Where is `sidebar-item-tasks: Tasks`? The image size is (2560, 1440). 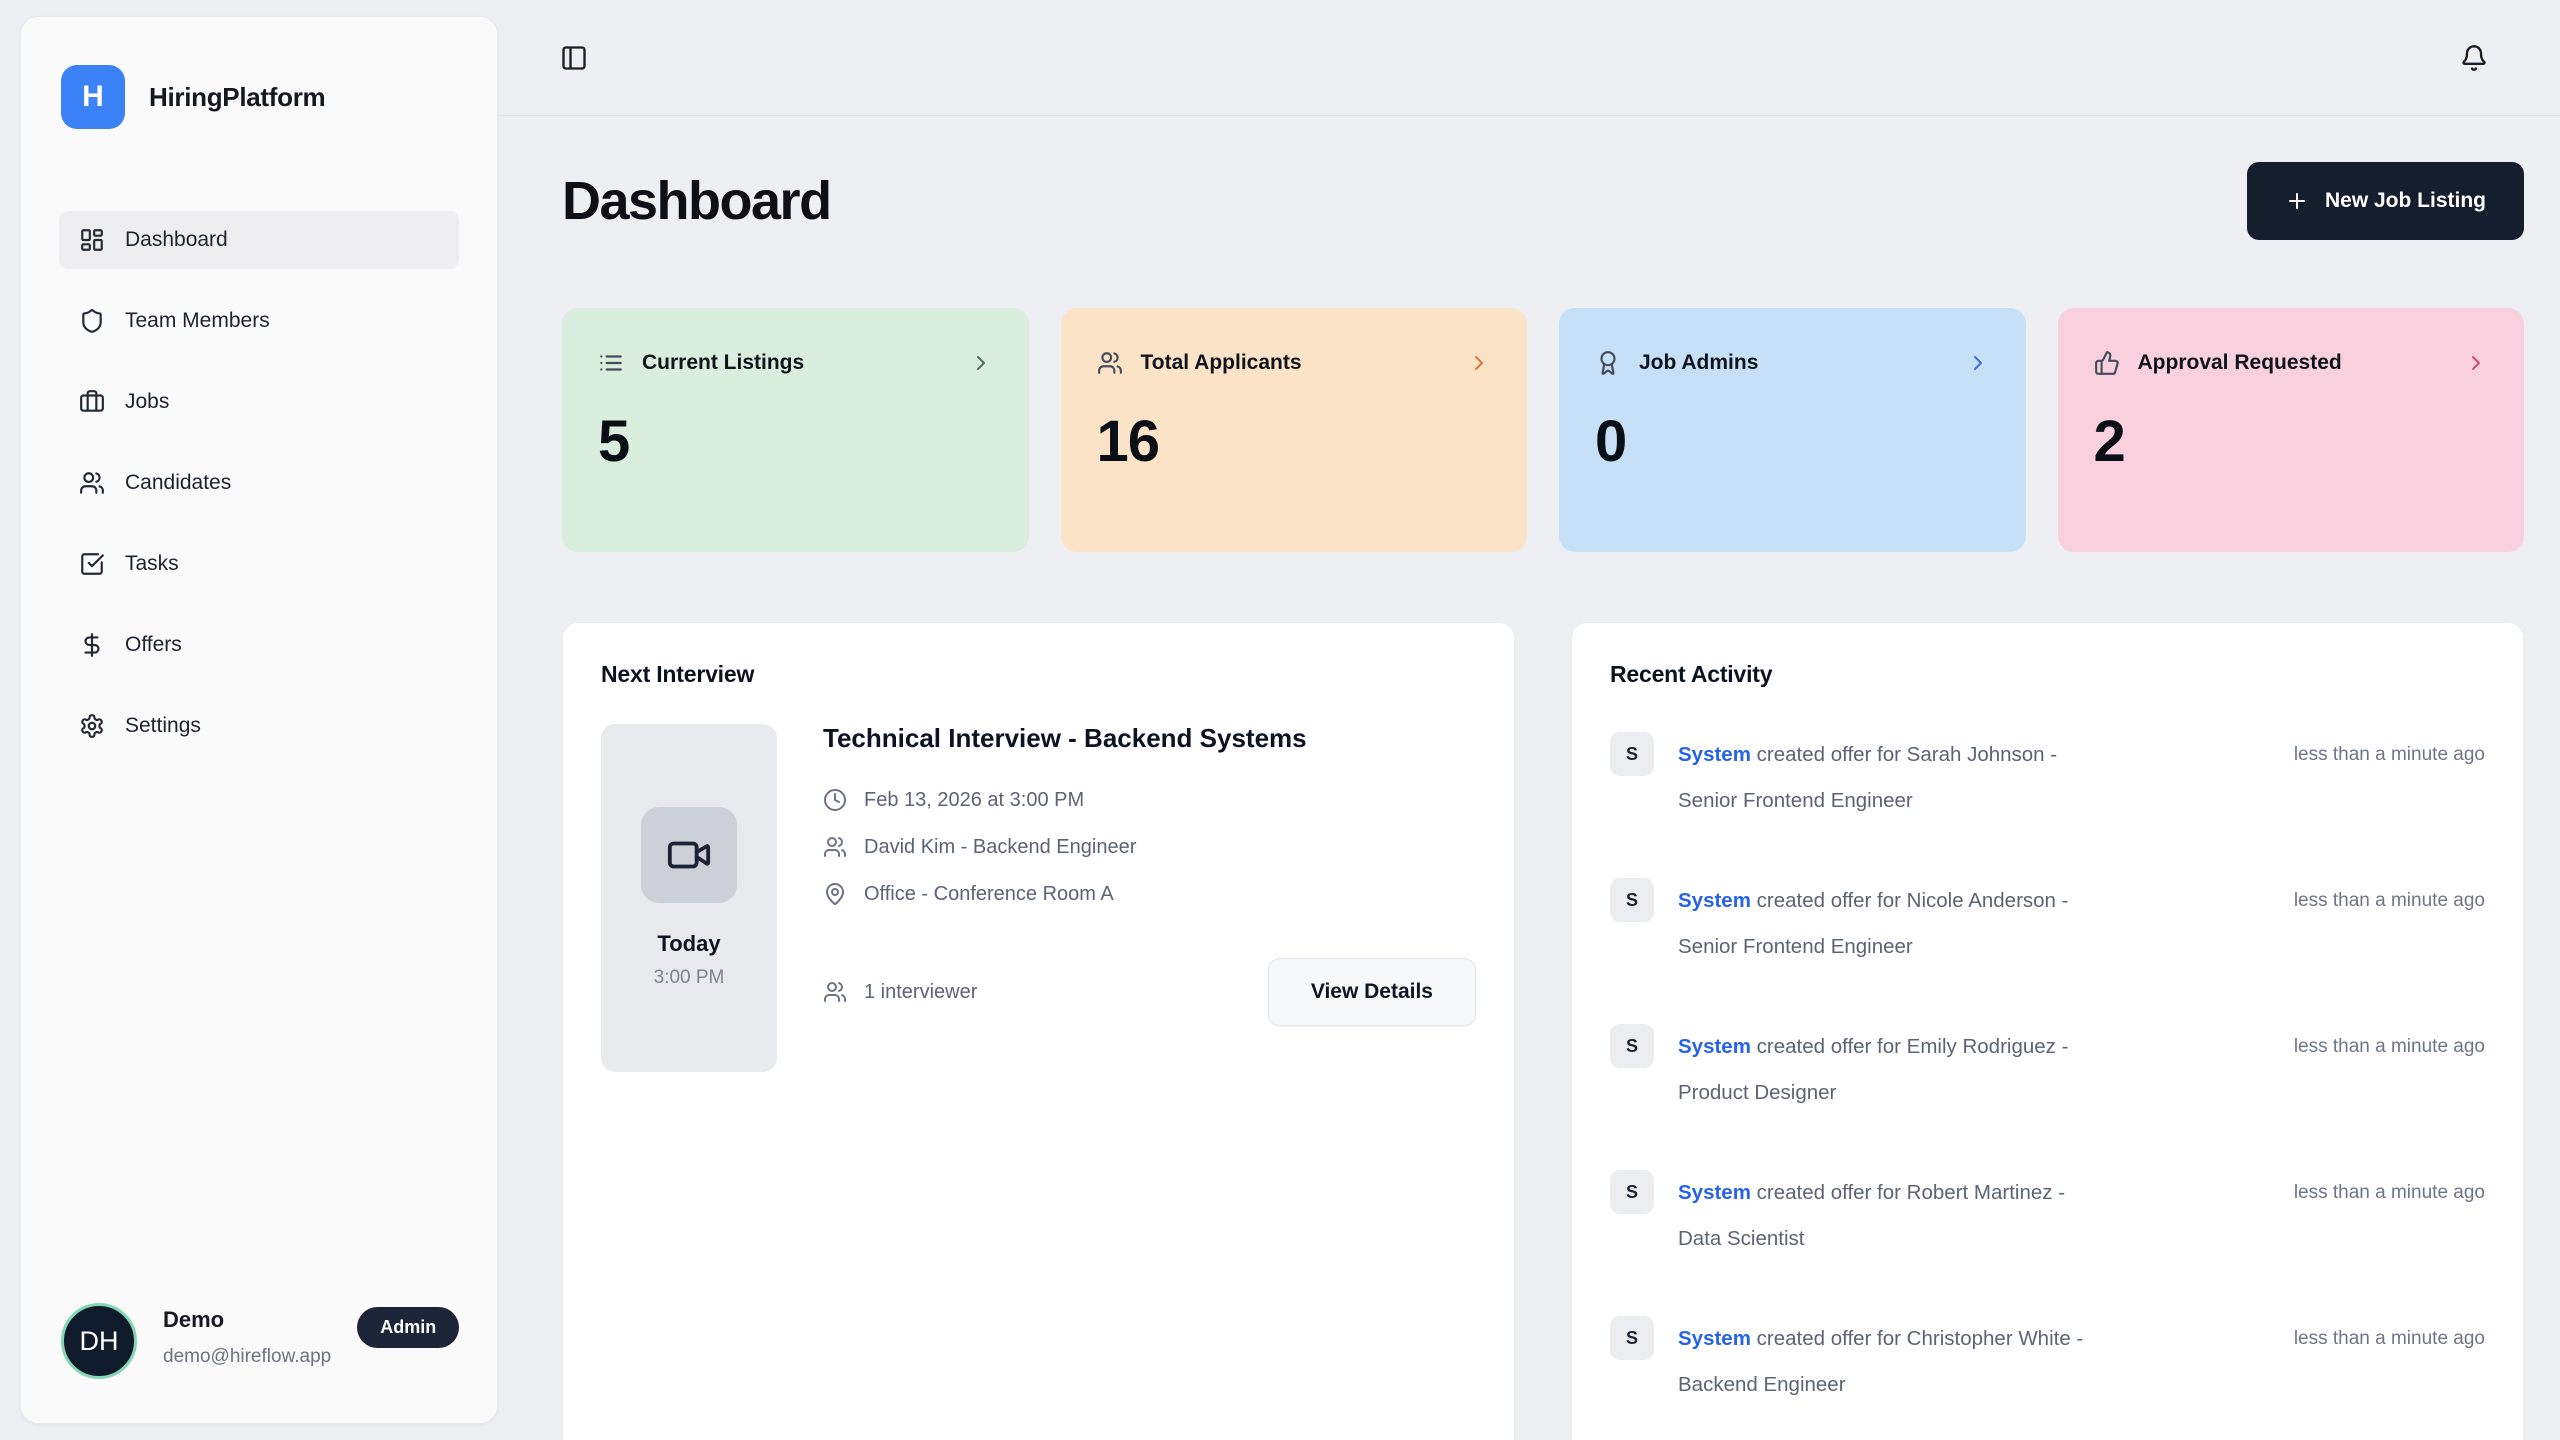
sidebar-item-tasks: Tasks is located at coordinates (259, 564).